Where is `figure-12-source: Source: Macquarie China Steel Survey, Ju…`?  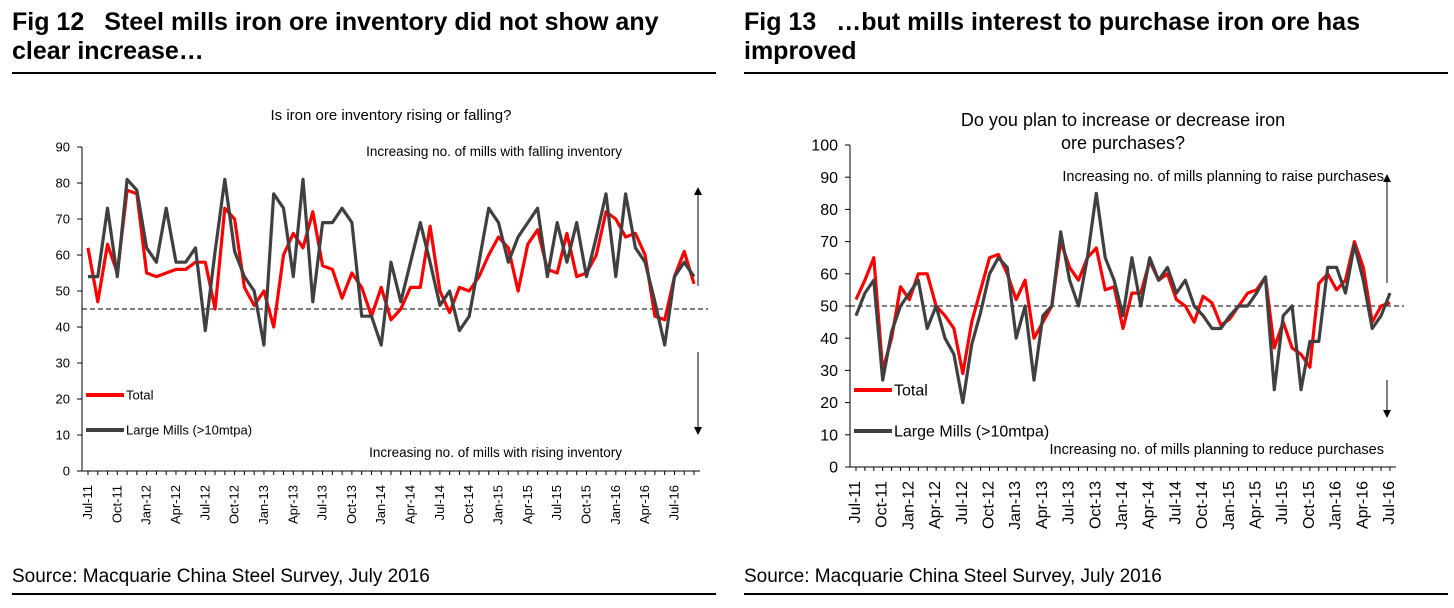
figure-12-source: Source: Macquarie China Steel Survey, Ju… is located at coordinates (221, 576).